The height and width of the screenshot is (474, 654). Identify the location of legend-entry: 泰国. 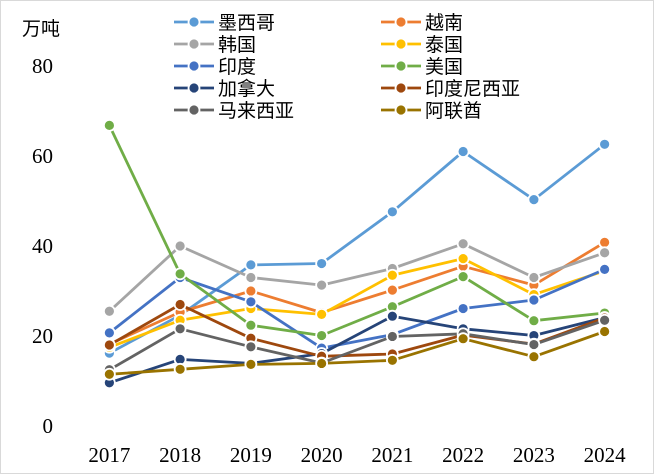
(422, 45).